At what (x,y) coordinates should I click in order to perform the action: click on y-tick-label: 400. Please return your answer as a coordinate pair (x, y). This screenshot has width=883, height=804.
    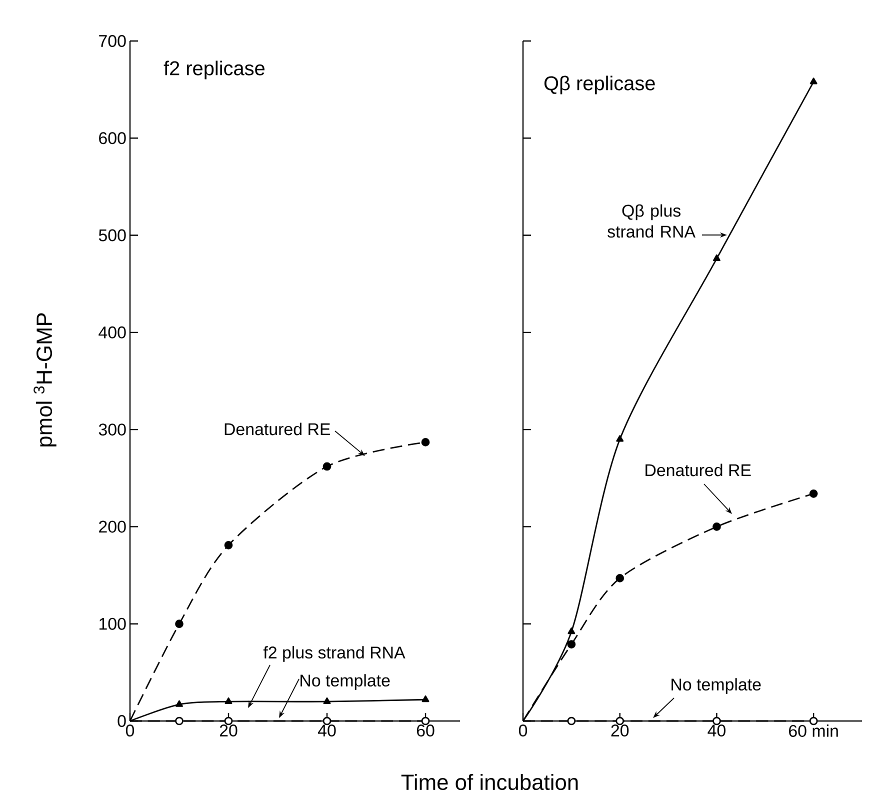
    Looking at the image, I should click on (112, 332).